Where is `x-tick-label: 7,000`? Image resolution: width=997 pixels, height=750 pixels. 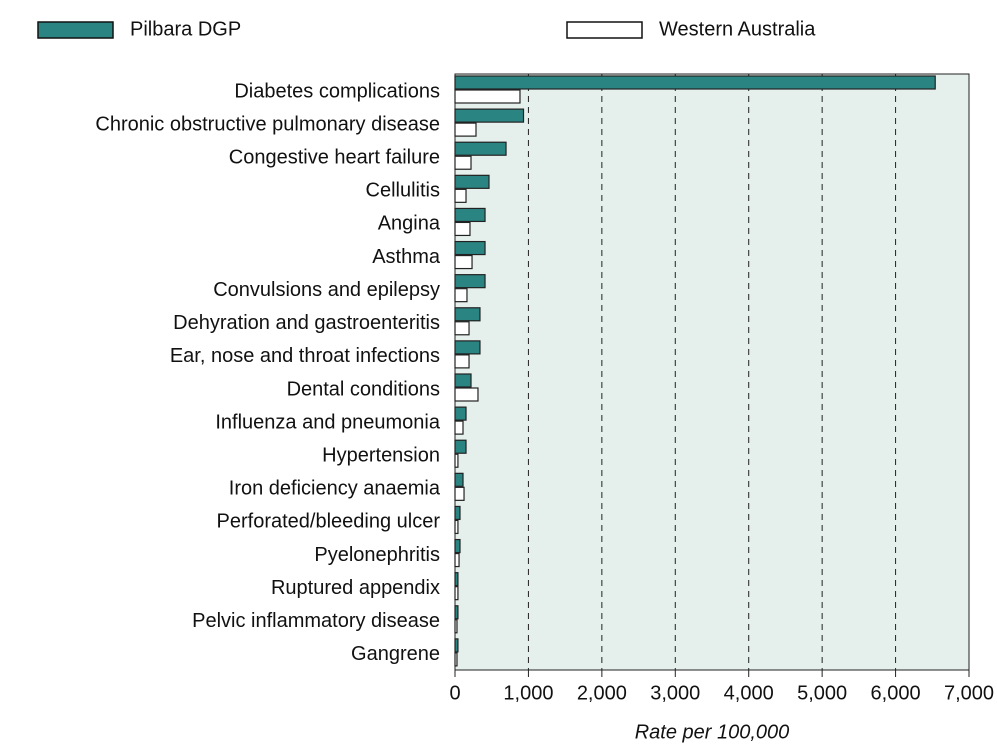 x-tick-label: 7,000 is located at coordinates (969, 693).